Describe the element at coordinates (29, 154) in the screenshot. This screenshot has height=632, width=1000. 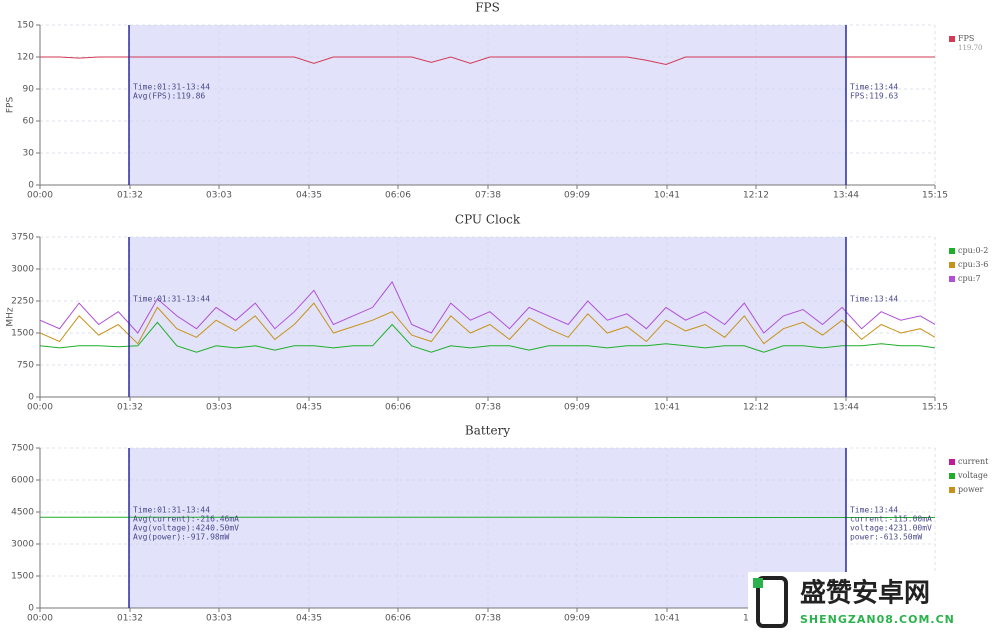
I see `y-tick-label: 30` at that location.